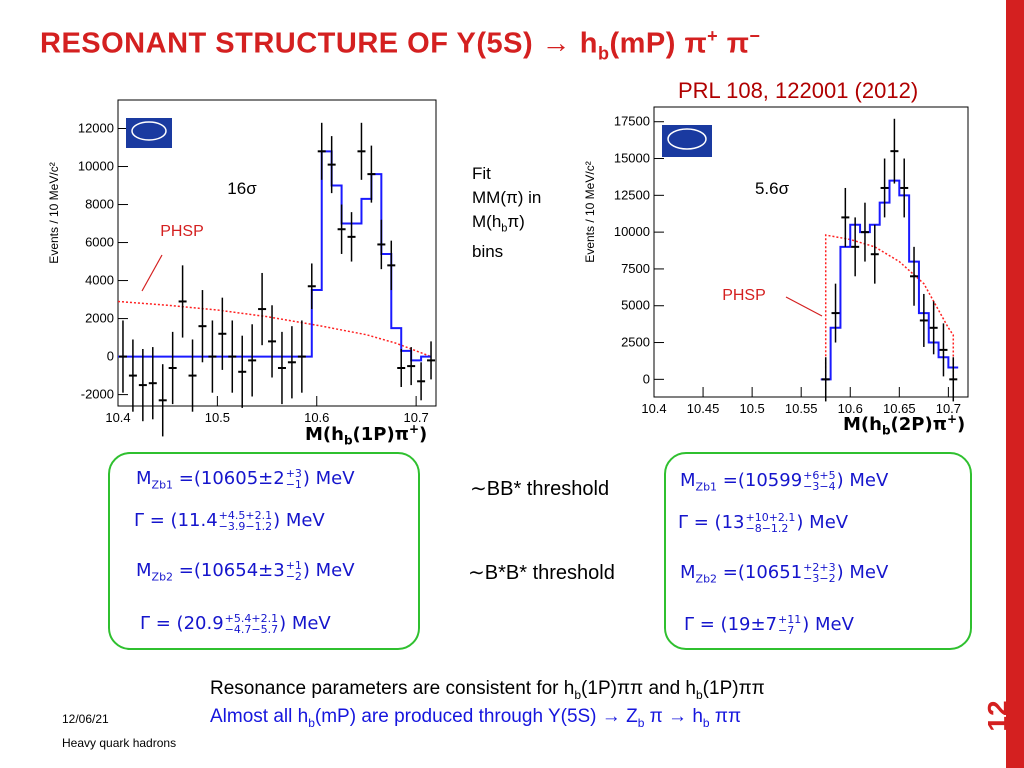 The width and height of the screenshot is (1024, 768). Describe the element at coordinates (242, 188) in the screenshot. I see `significance-label: 16σ` at that location.